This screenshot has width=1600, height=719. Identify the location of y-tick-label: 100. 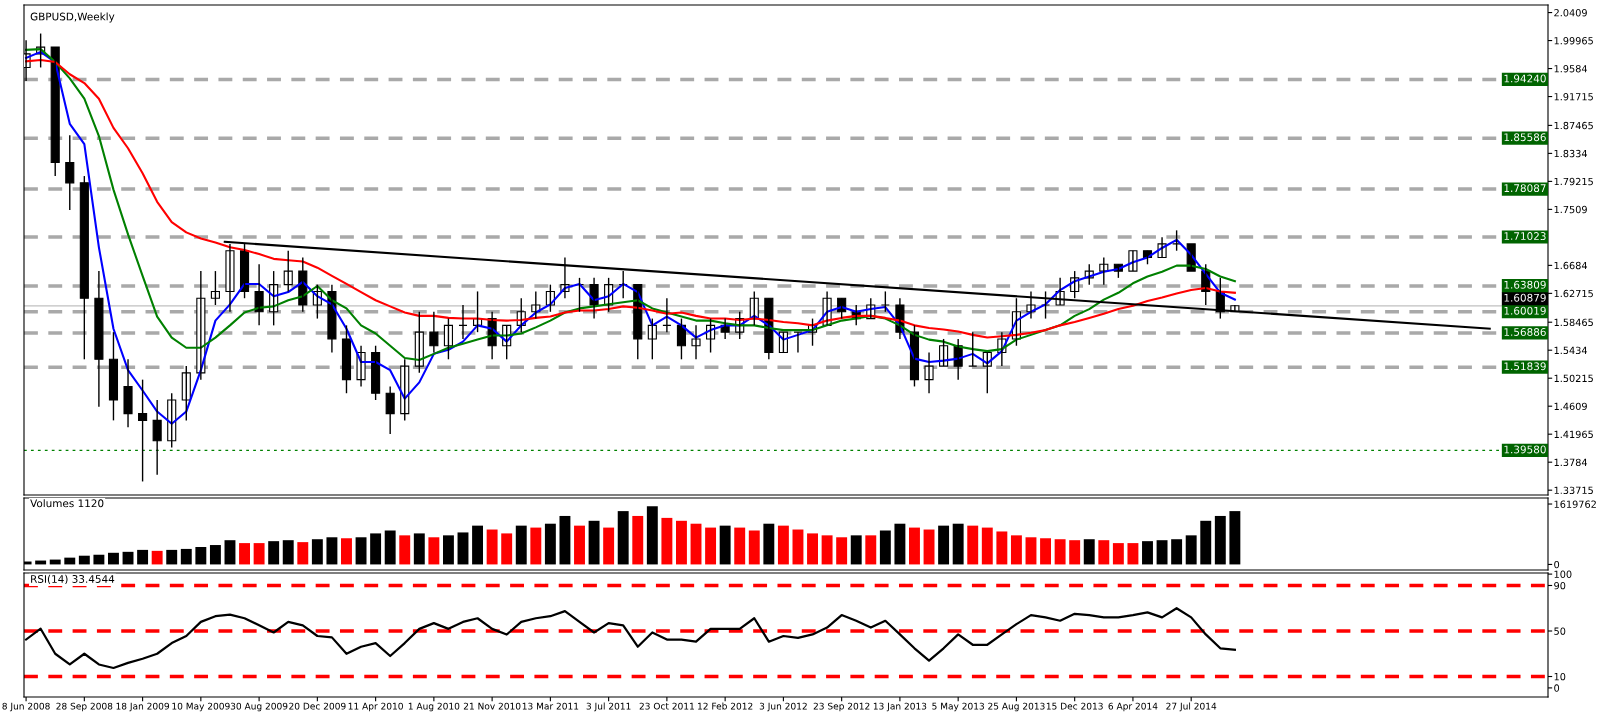
(1563, 574).